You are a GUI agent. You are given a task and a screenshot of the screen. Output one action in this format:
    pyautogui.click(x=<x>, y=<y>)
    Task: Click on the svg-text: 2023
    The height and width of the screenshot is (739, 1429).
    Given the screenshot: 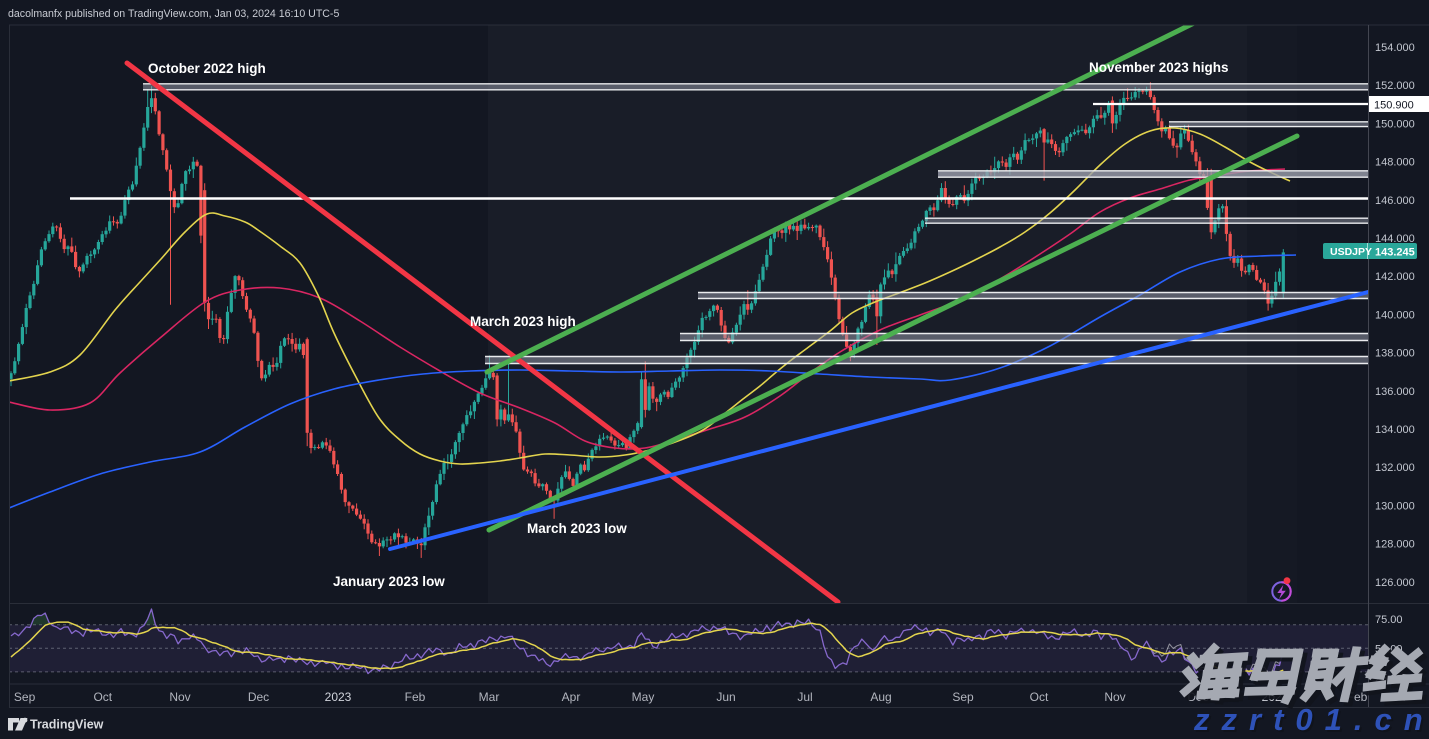 What is the action you would take?
    pyautogui.click(x=338, y=697)
    